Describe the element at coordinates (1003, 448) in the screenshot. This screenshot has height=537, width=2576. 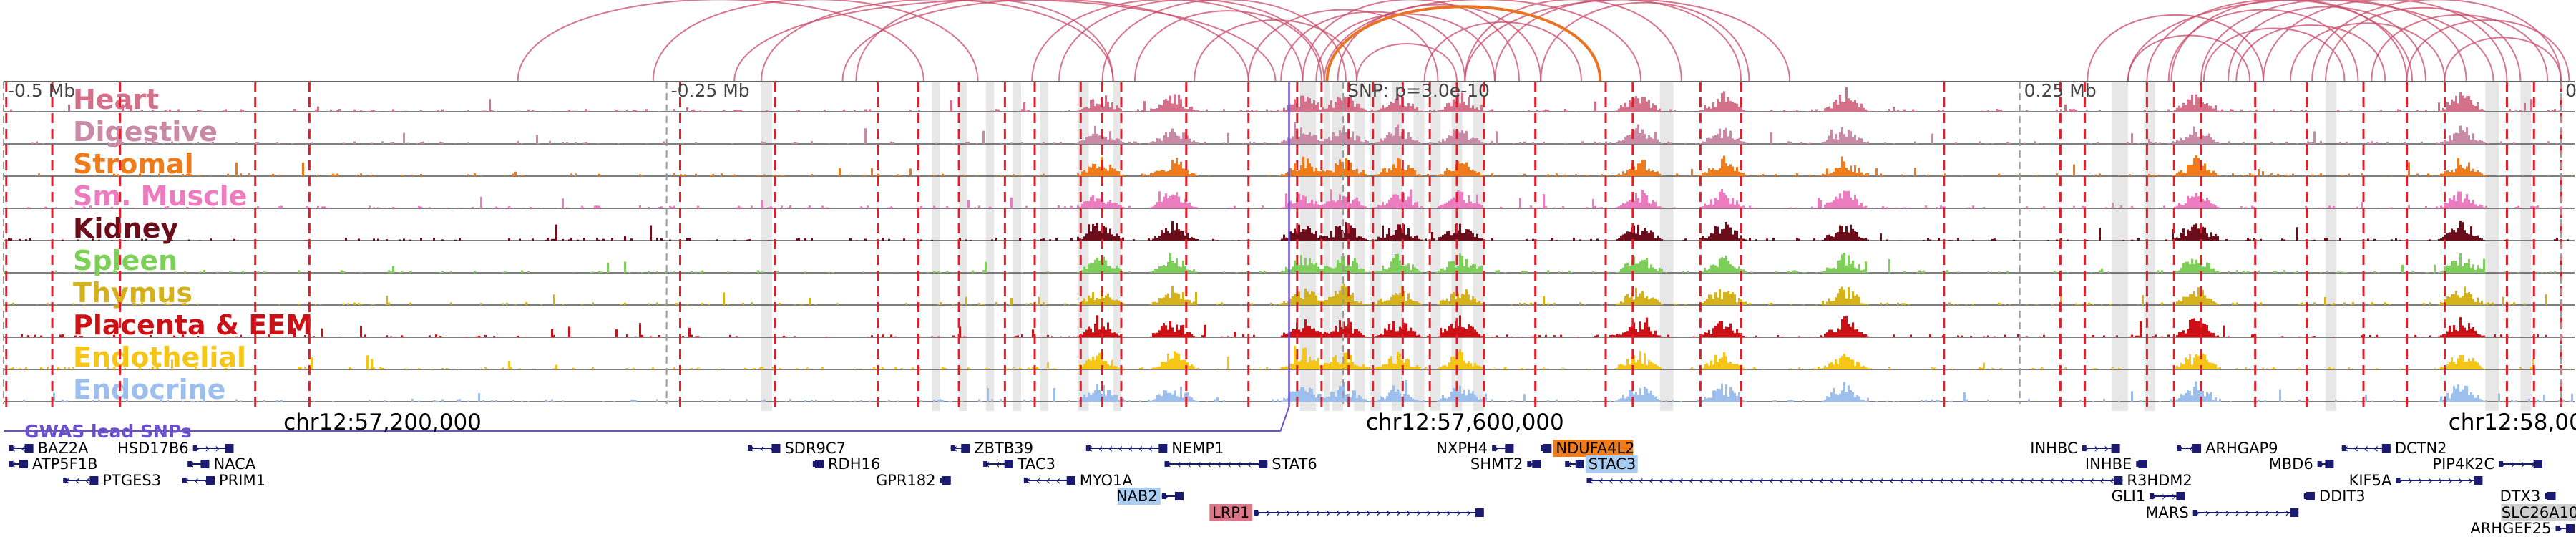
I see `gene-label: ZBTB39` at that location.